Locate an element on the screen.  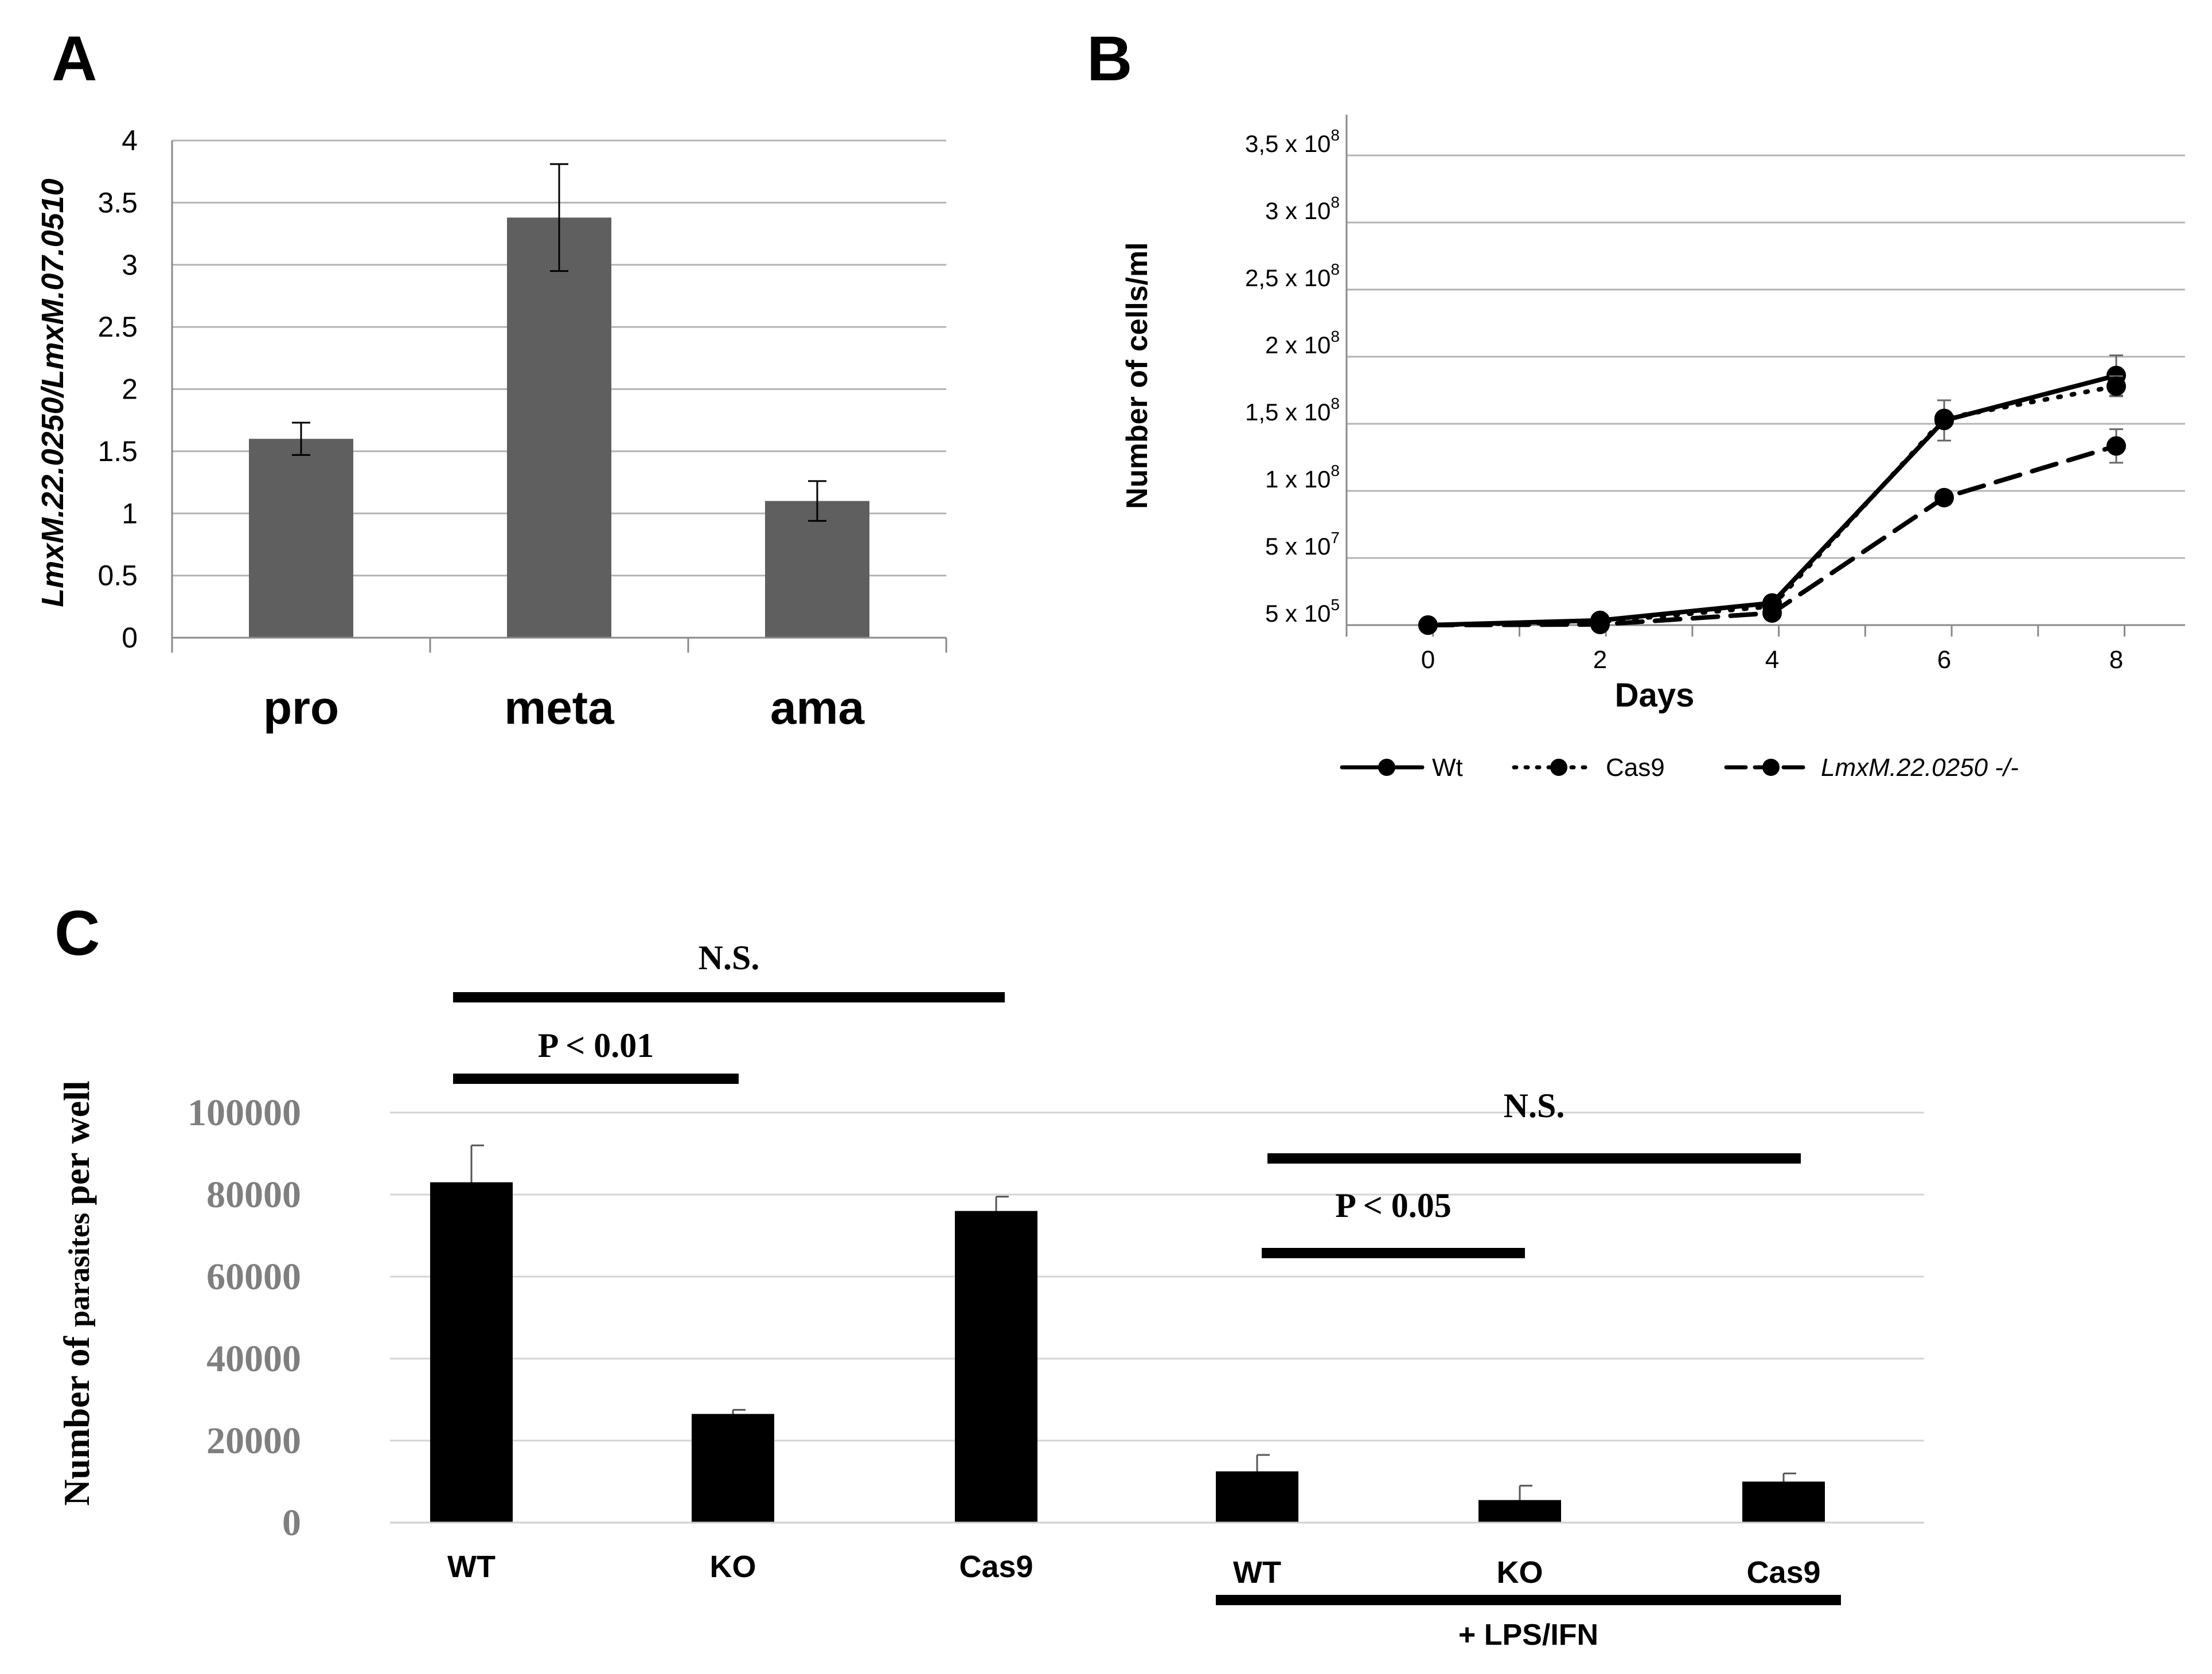
panel-b-y-tick-label: 2,5 x 10⁸ is located at coordinates (1292, 275).